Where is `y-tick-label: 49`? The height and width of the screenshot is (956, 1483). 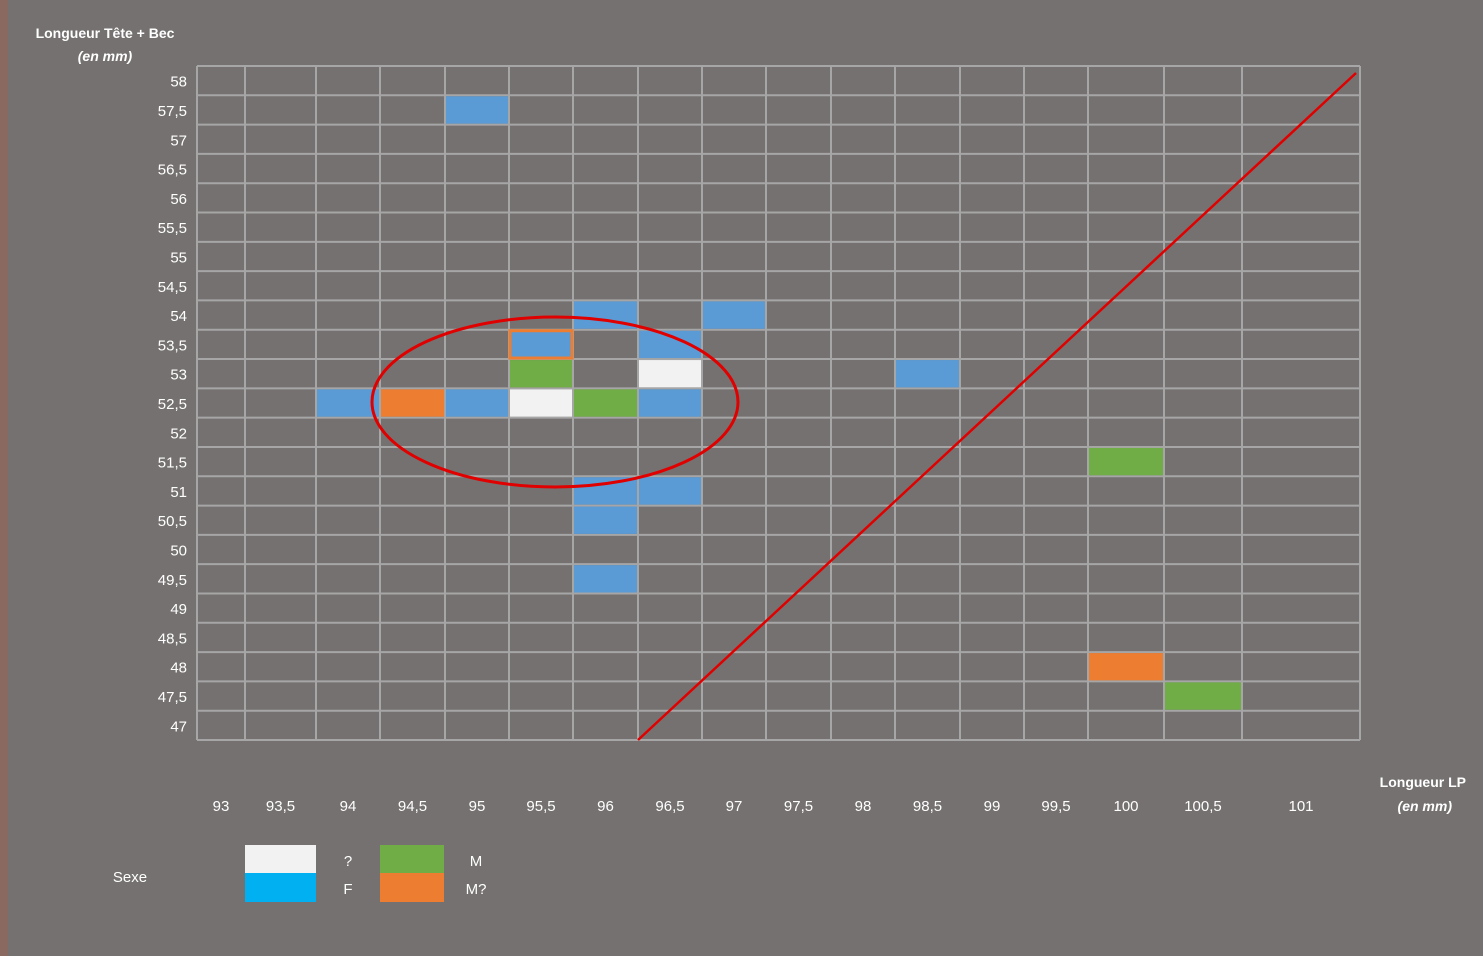
y-tick-label: 49 is located at coordinates (178, 609).